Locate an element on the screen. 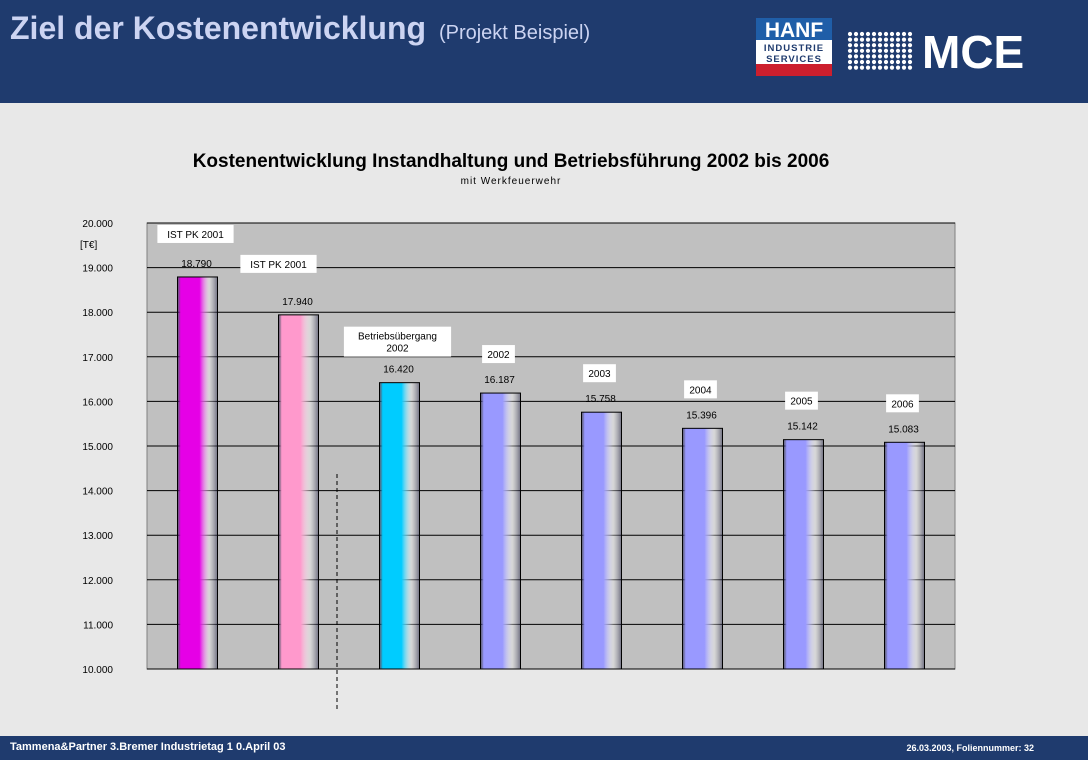  annotation-label: IST PK 2001 is located at coordinates (195, 235).